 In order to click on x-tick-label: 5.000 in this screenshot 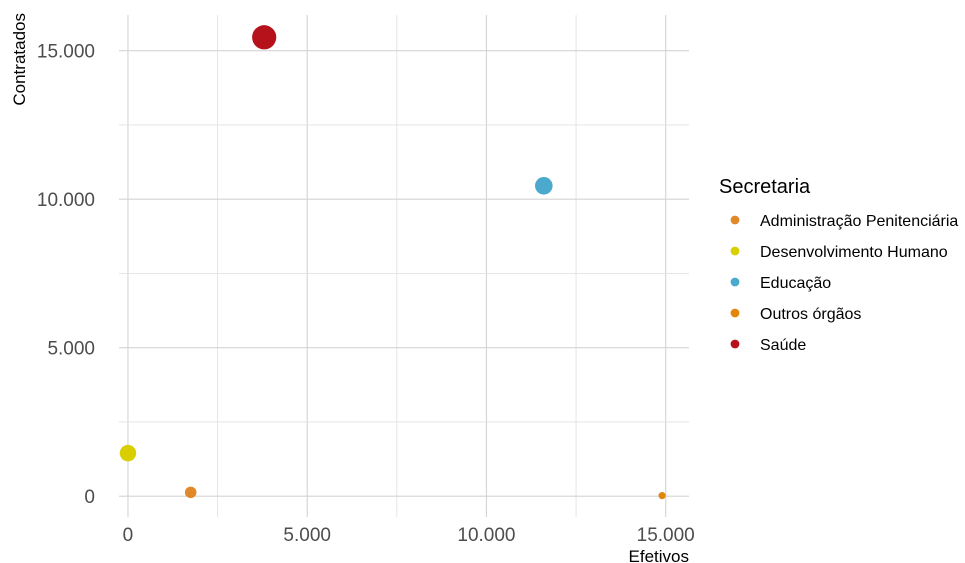, I will do `click(307, 535)`.